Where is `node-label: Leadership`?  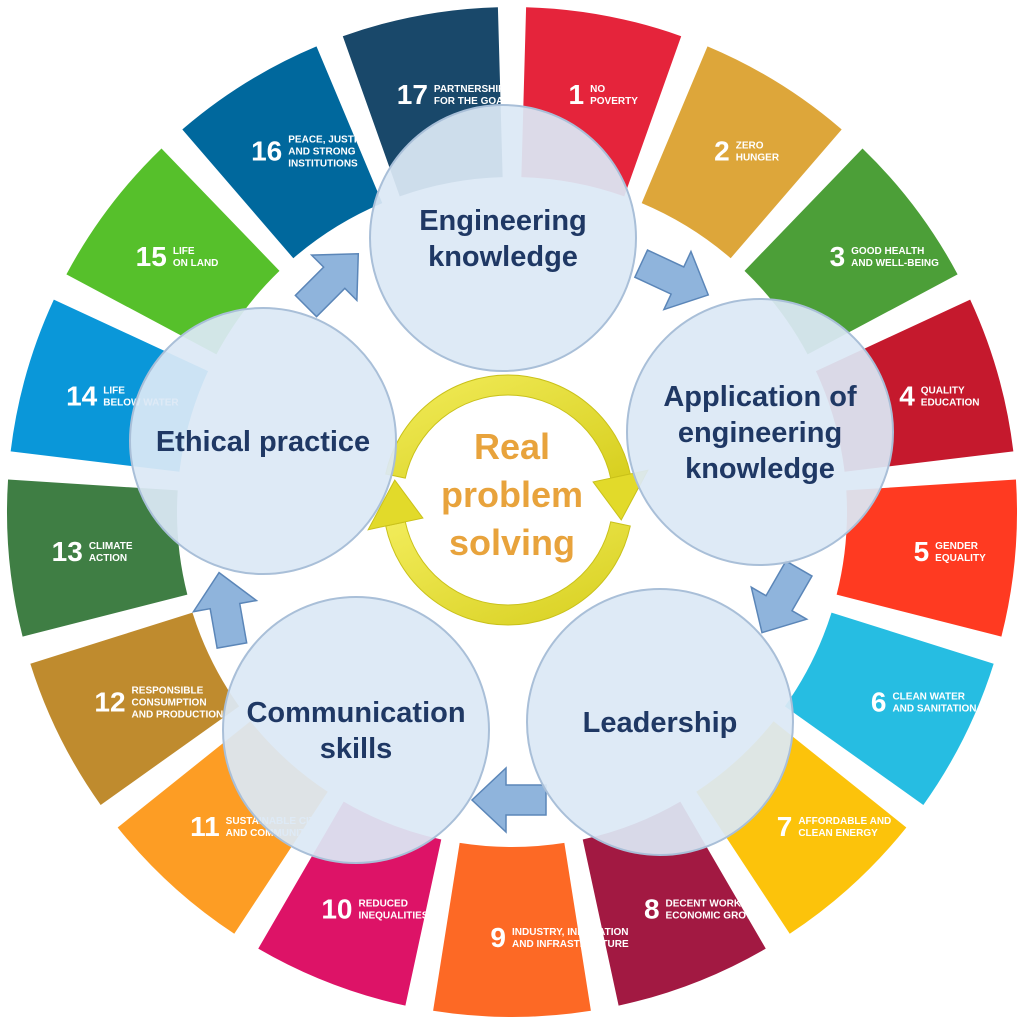
node-label: Leadership is located at coordinates (660, 723).